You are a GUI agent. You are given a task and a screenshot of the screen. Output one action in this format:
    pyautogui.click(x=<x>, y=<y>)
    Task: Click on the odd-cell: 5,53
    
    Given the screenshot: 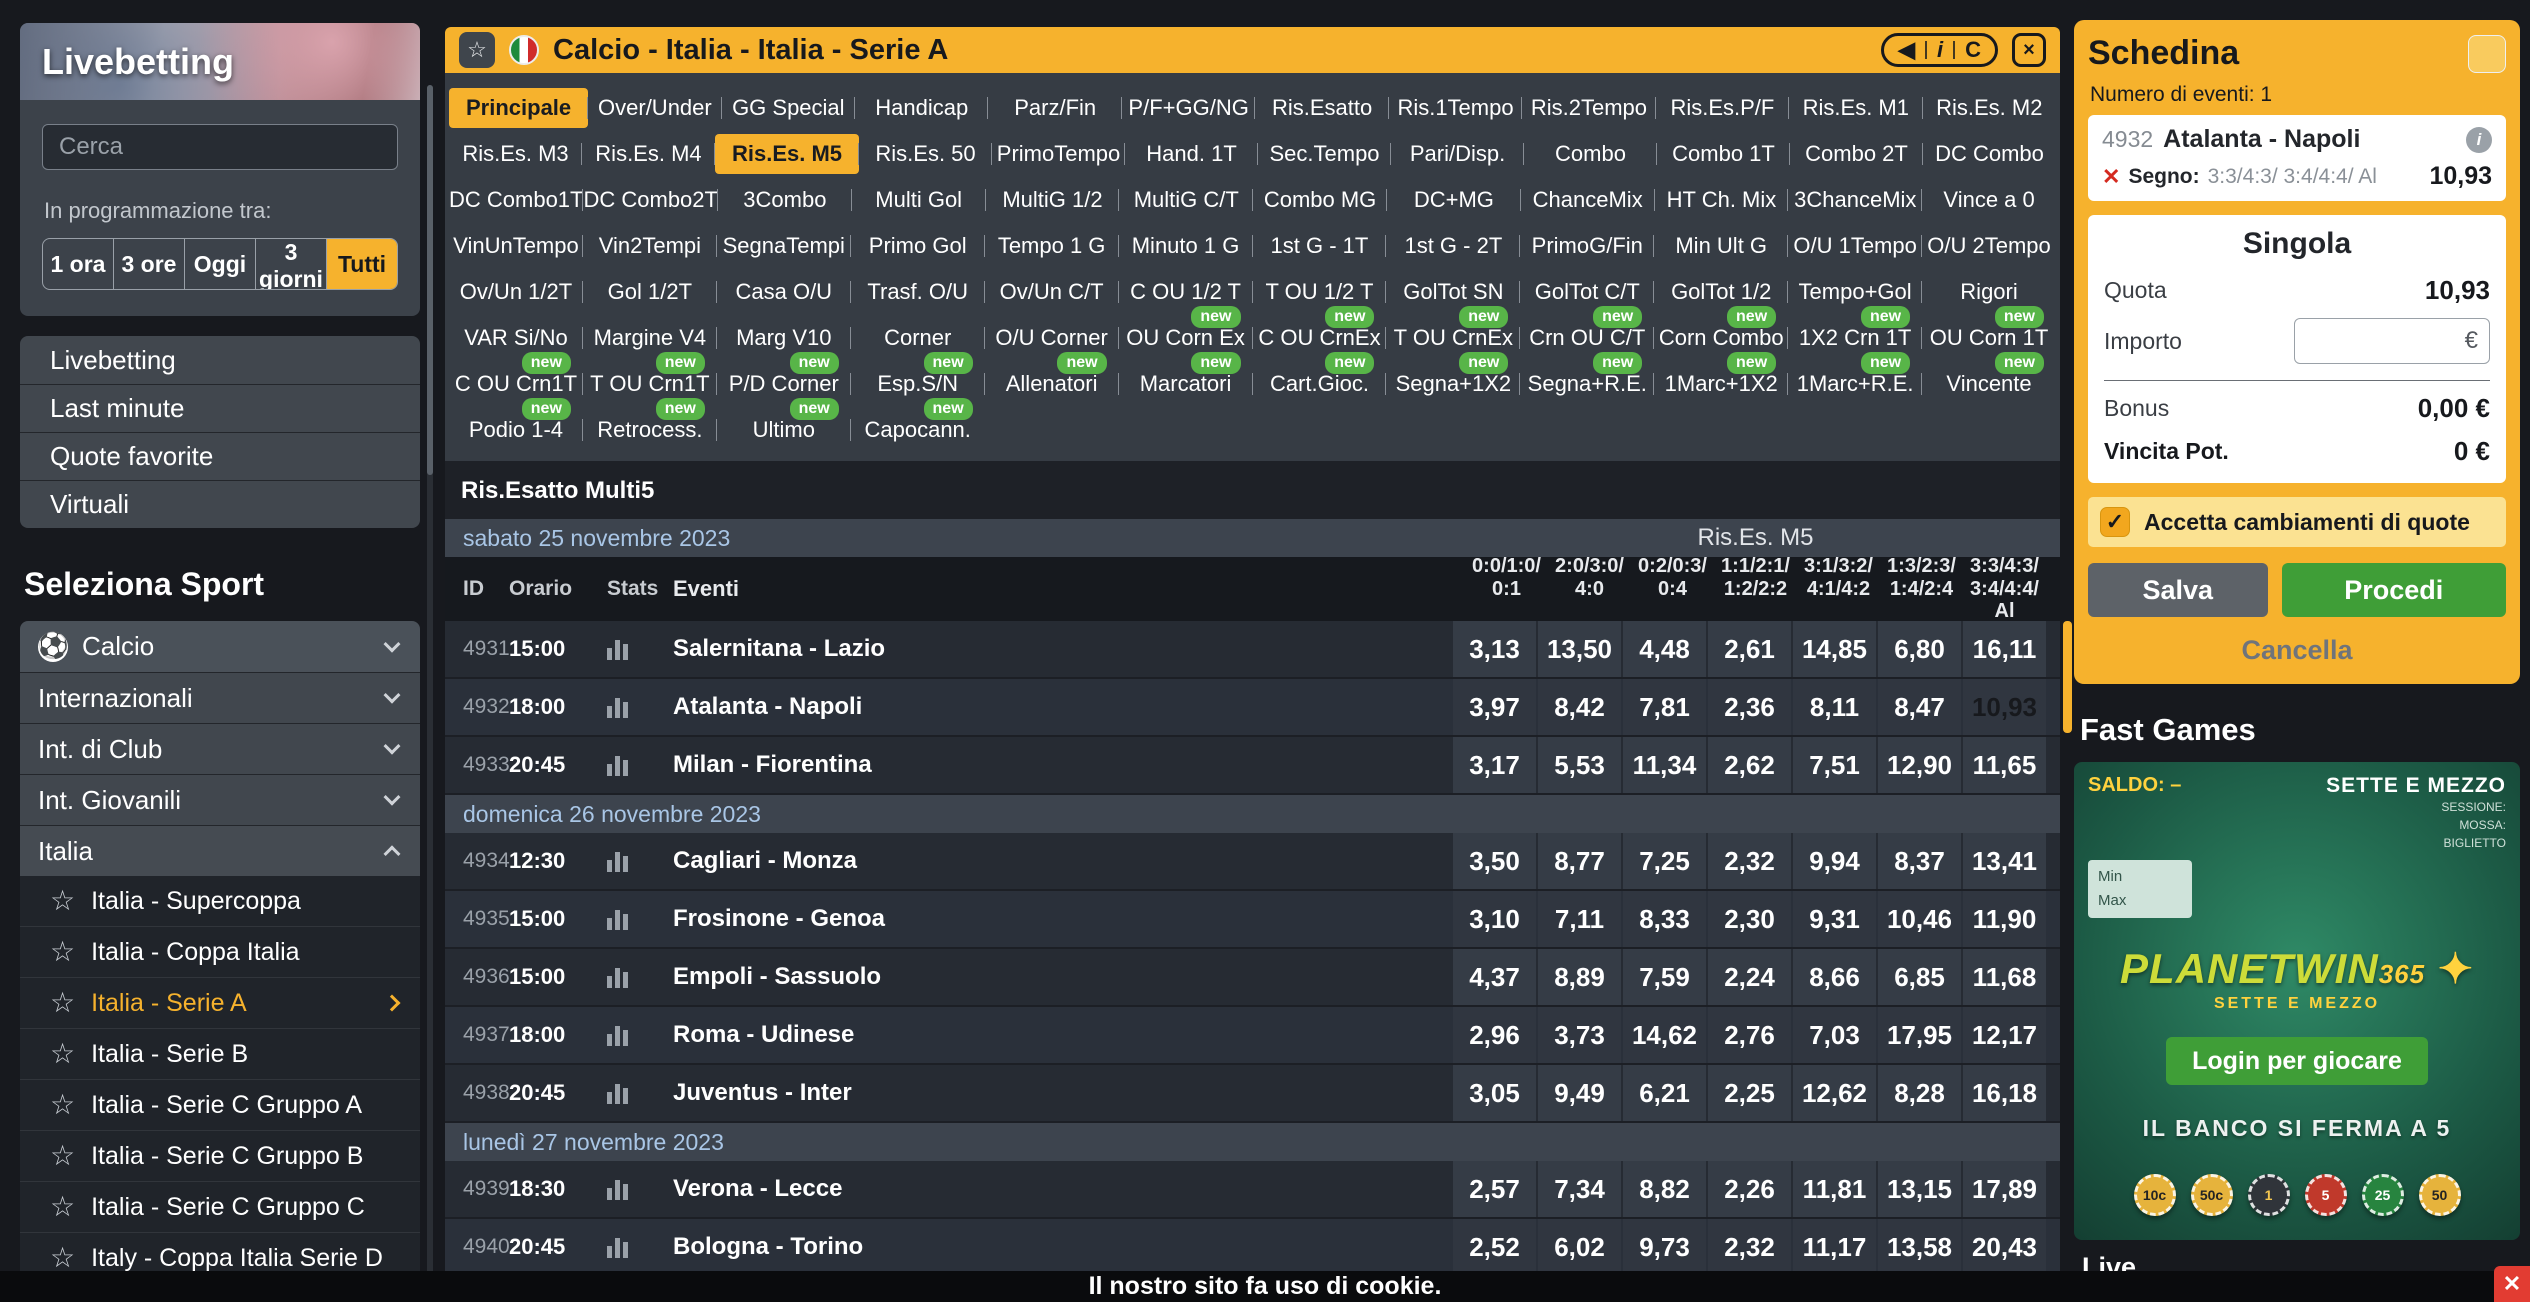 What is the action you would take?
    pyautogui.click(x=1579, y=765)
    